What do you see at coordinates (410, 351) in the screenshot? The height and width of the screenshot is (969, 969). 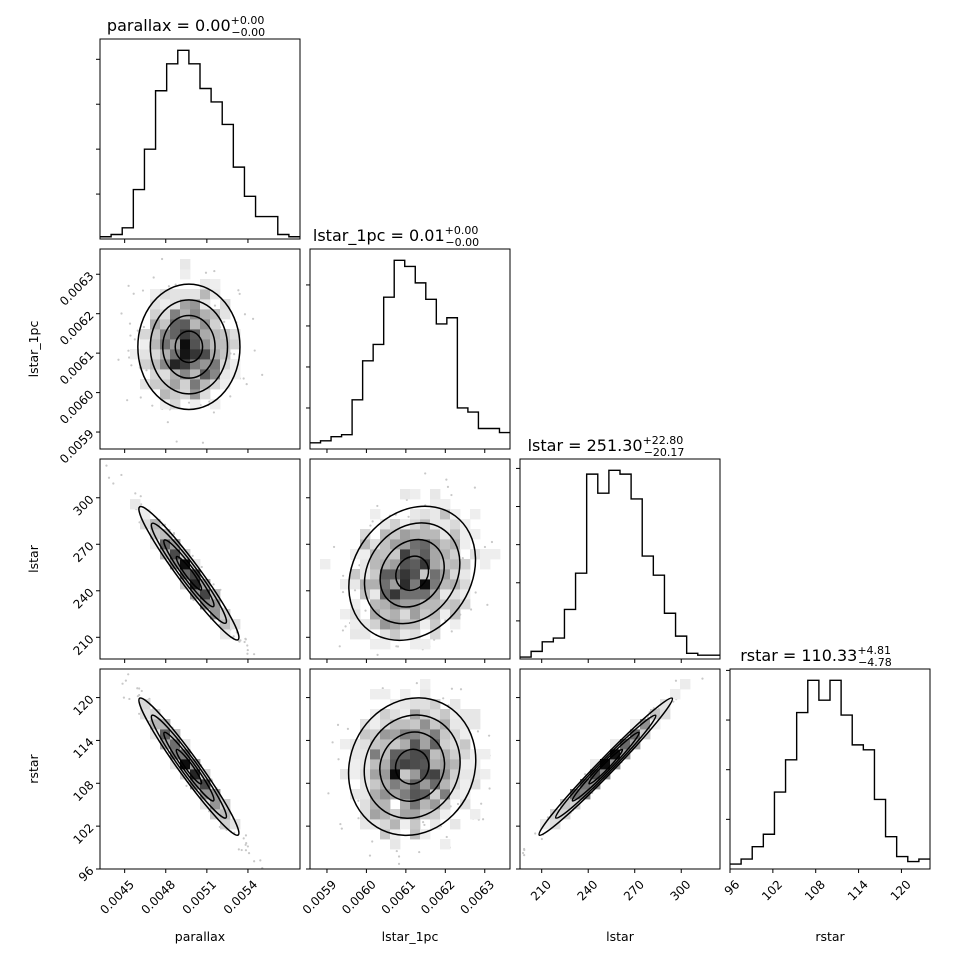 I see `histogram-lstar_1pc` at bounding box center [410, 351].